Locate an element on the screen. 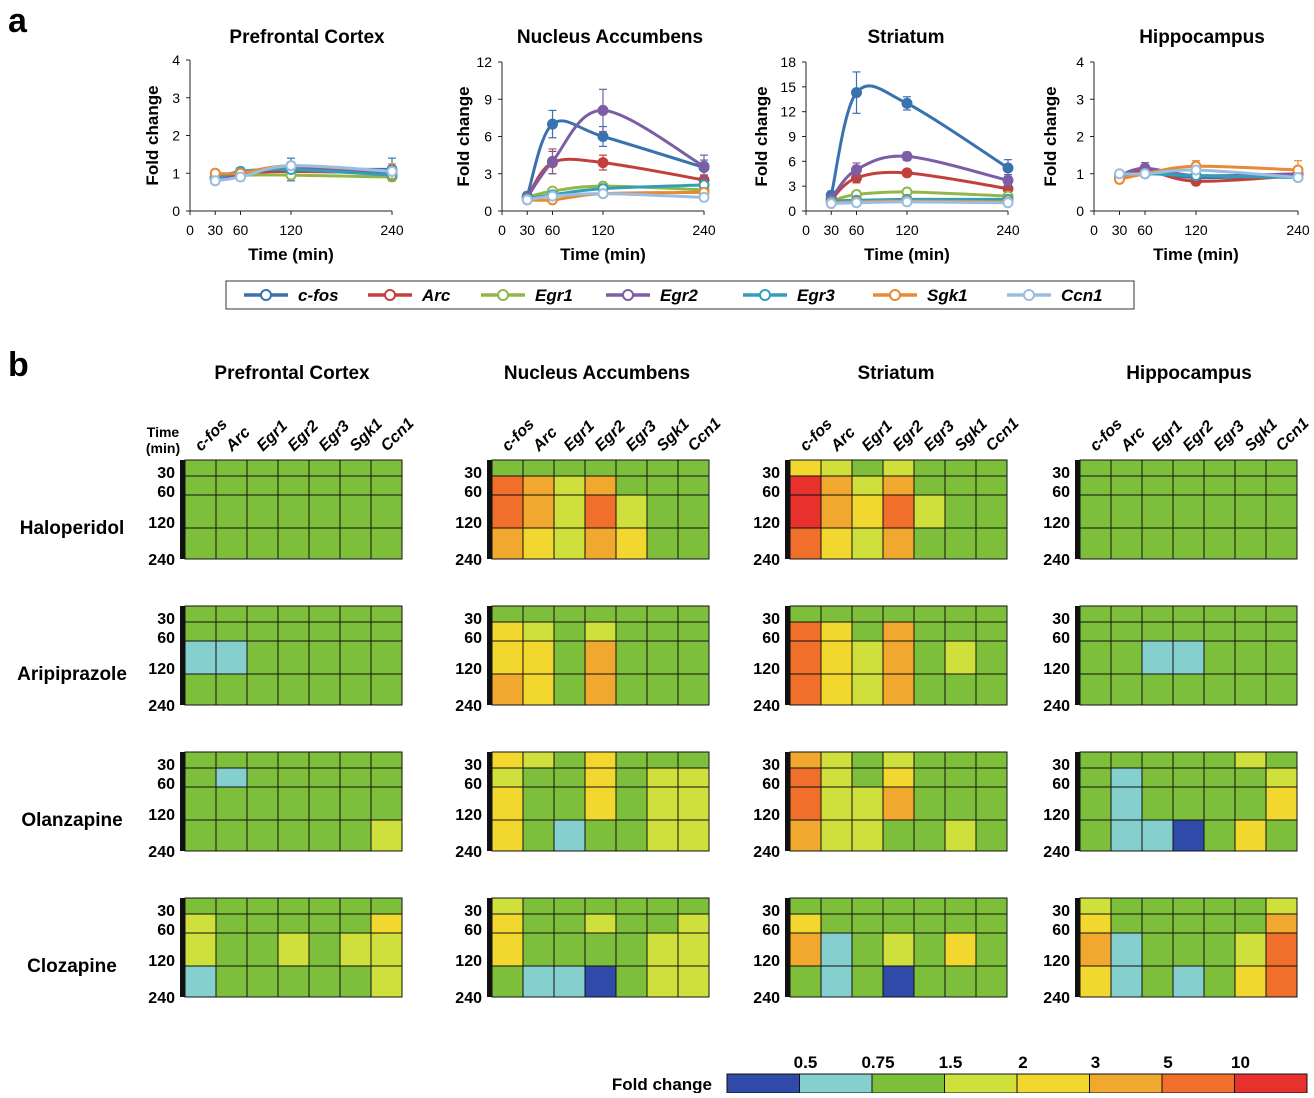 Image resolution: width=1314 pixels, height=1098 pixels. legend-label: Sgk1 is located at coordinates (947, 295).